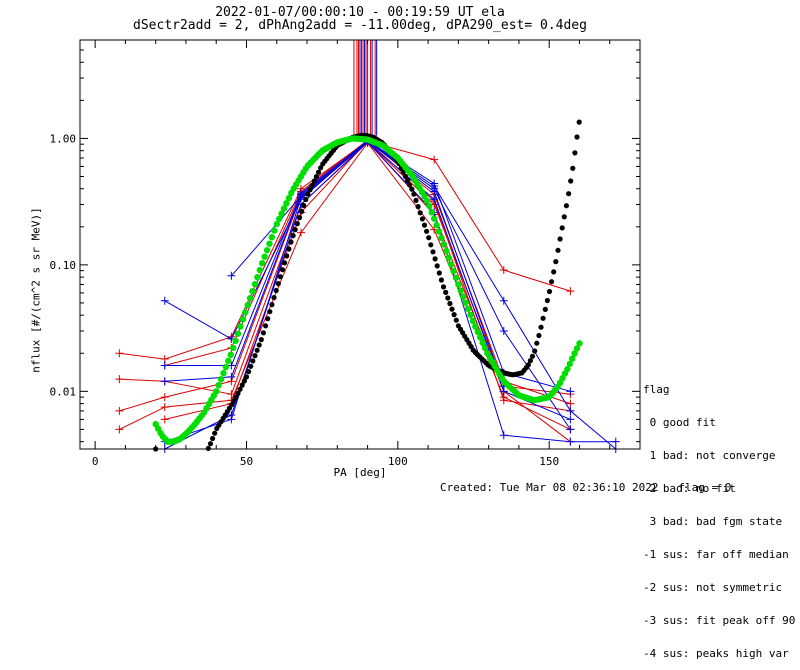  Describe the element at coordinates (398, 461) in the screenshot. I see `x-tick-label: 100` at that location.